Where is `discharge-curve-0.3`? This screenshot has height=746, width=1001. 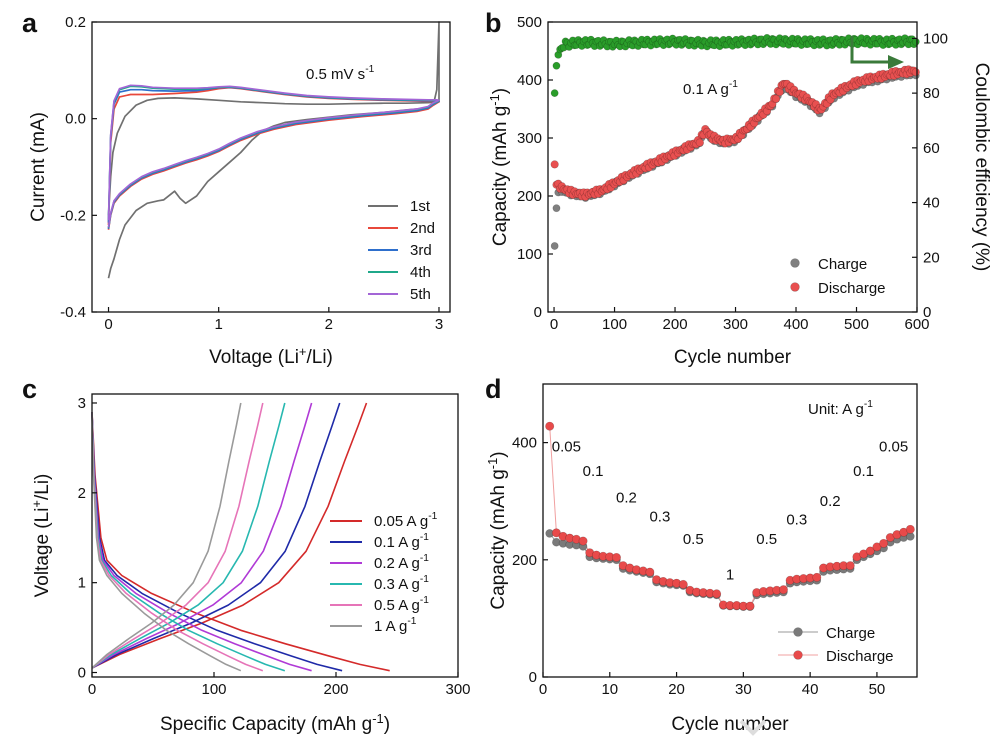
discharge-curve-0.3 is located at coordinates (188, 541).